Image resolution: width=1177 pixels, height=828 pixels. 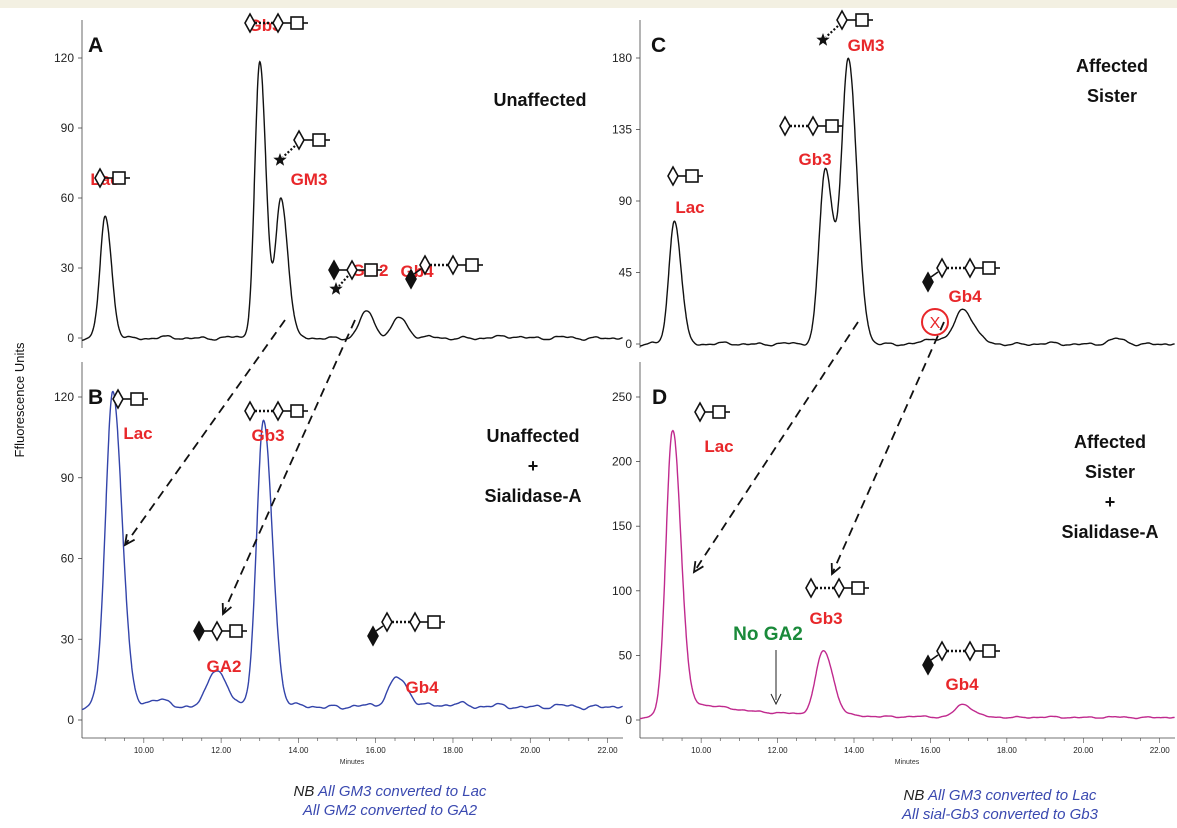 What do you see at coordinates (626, 655) in the screenshot?
I see `y-tick-label: 50` at bounding box center [626, 655].